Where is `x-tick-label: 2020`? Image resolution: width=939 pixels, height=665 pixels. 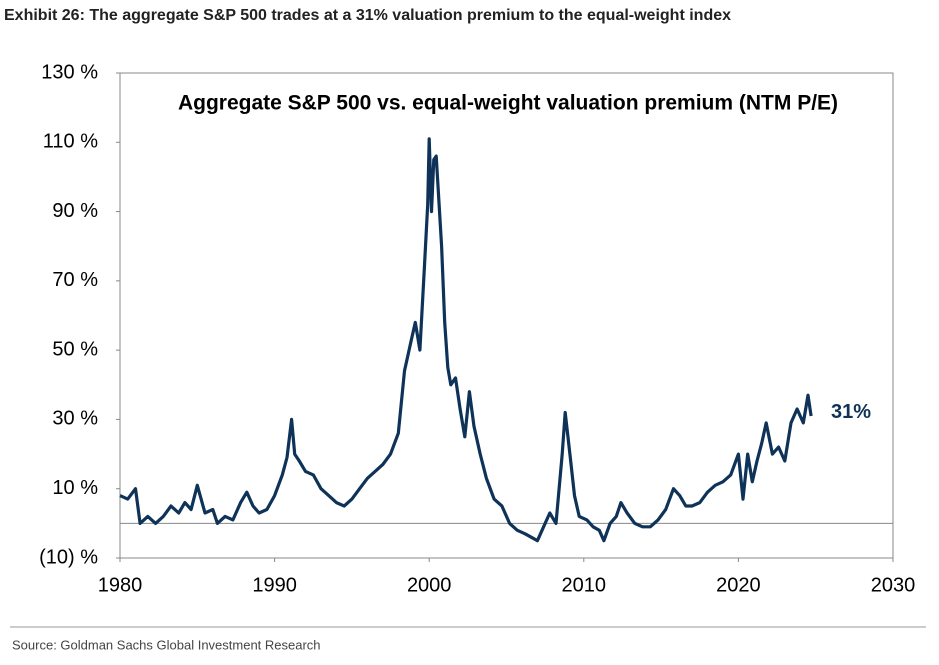 x-tick-label: 2020 is located at coordinates (738, 585).